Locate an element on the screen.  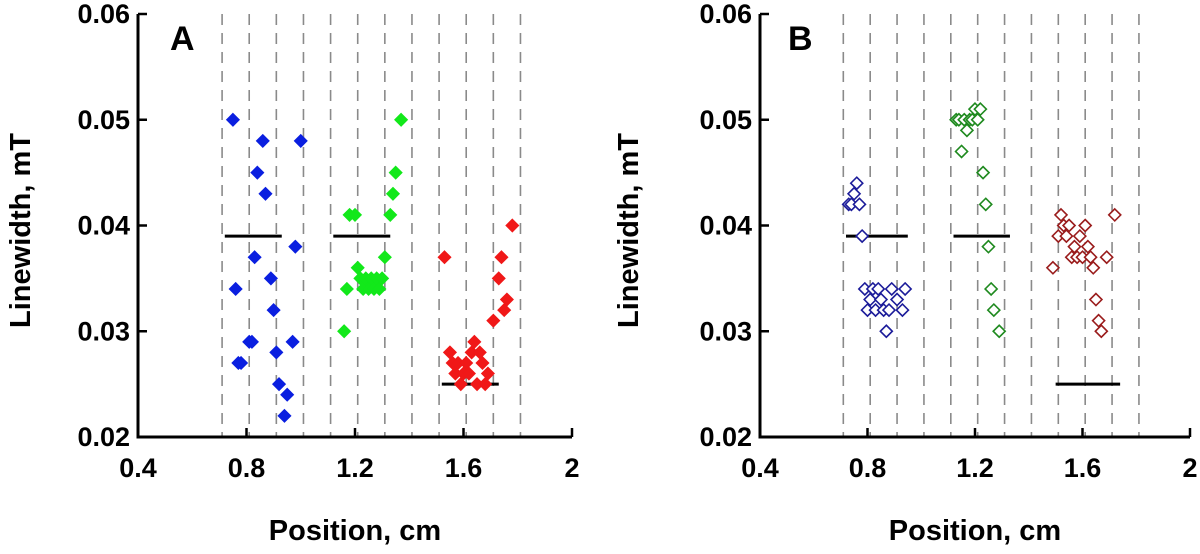
panel-label: B is located at coordinates (800, 39).